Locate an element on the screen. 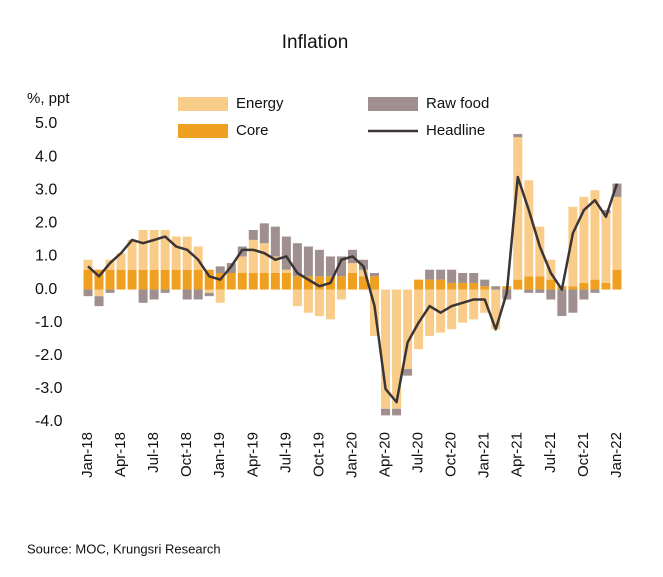 This screenshot has height=577, width=663. x-tick-label: Jan-20 is located at coordinates (351, 455).